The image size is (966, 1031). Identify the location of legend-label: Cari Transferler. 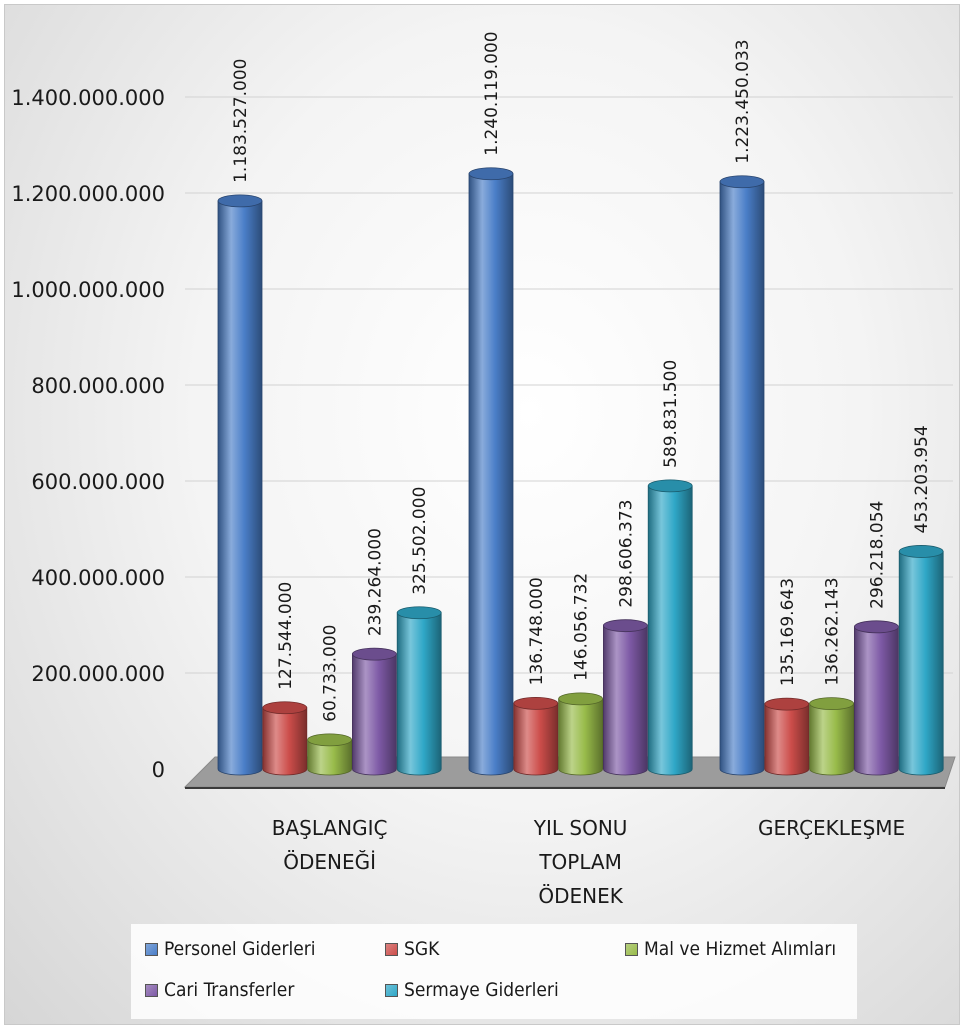
(229, 990).